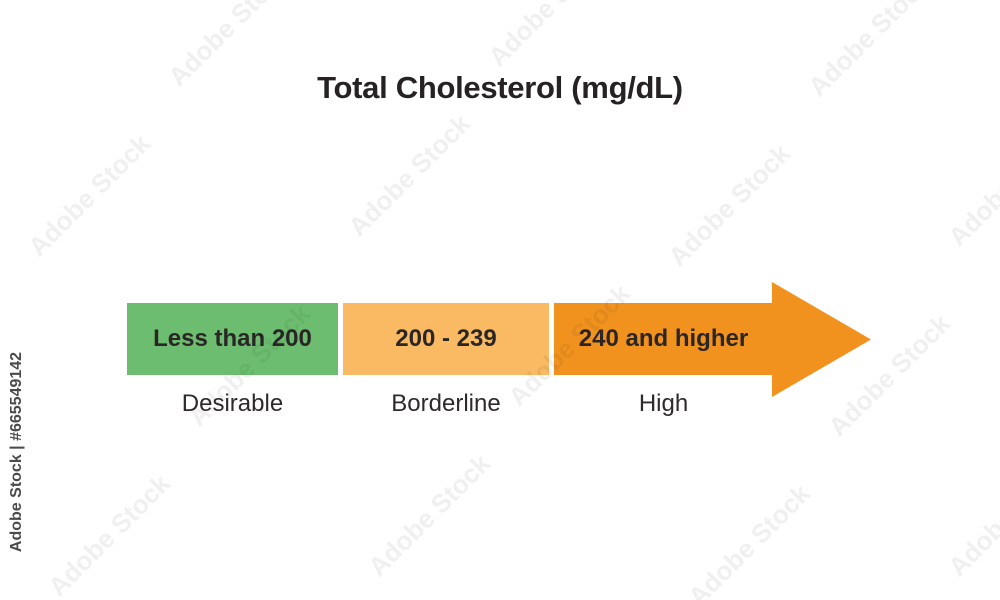 The image size is (1000, 600). I want to click on scale-segment-high: 240 and higher, so click(663, 339).